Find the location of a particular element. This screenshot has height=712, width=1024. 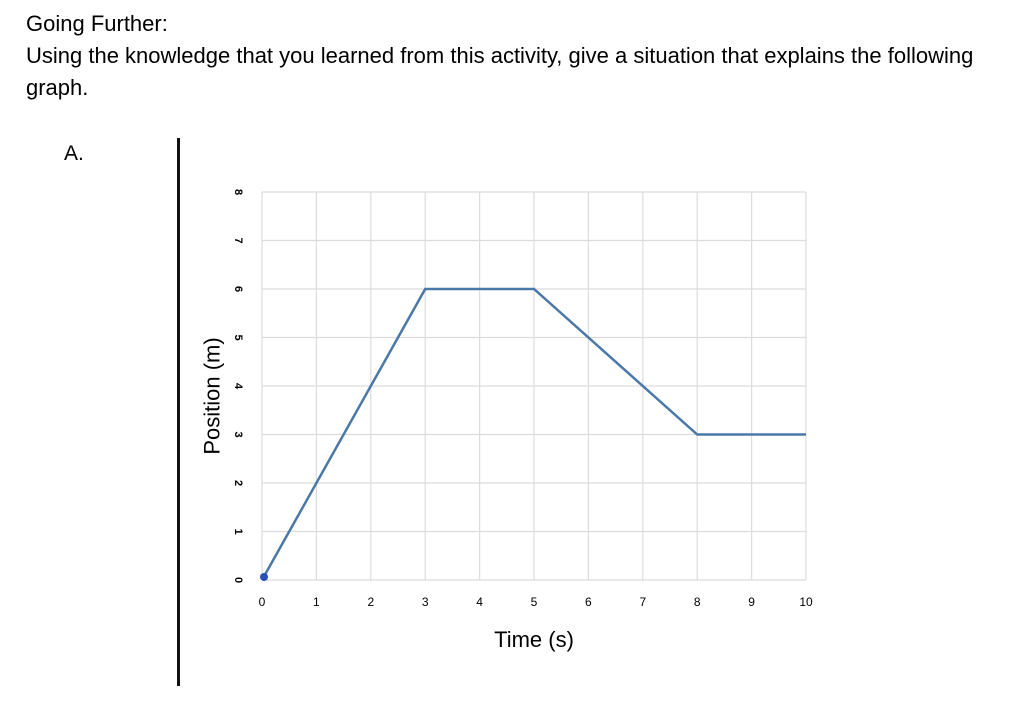

x-tick-label: 3 is located at coordinates (425, 602).